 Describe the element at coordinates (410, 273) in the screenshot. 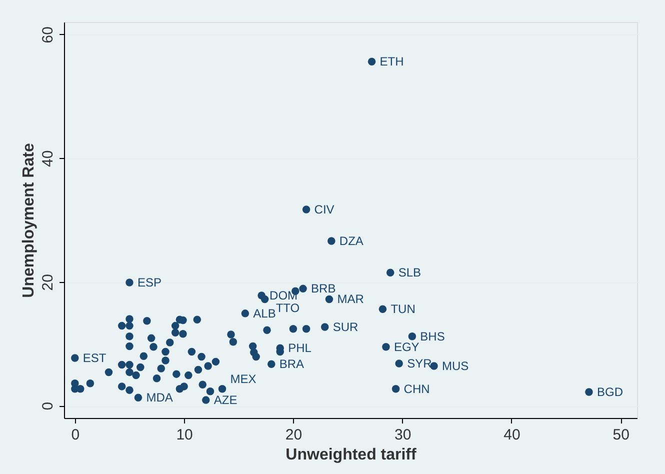

I see `annotation: SLB` at that location.